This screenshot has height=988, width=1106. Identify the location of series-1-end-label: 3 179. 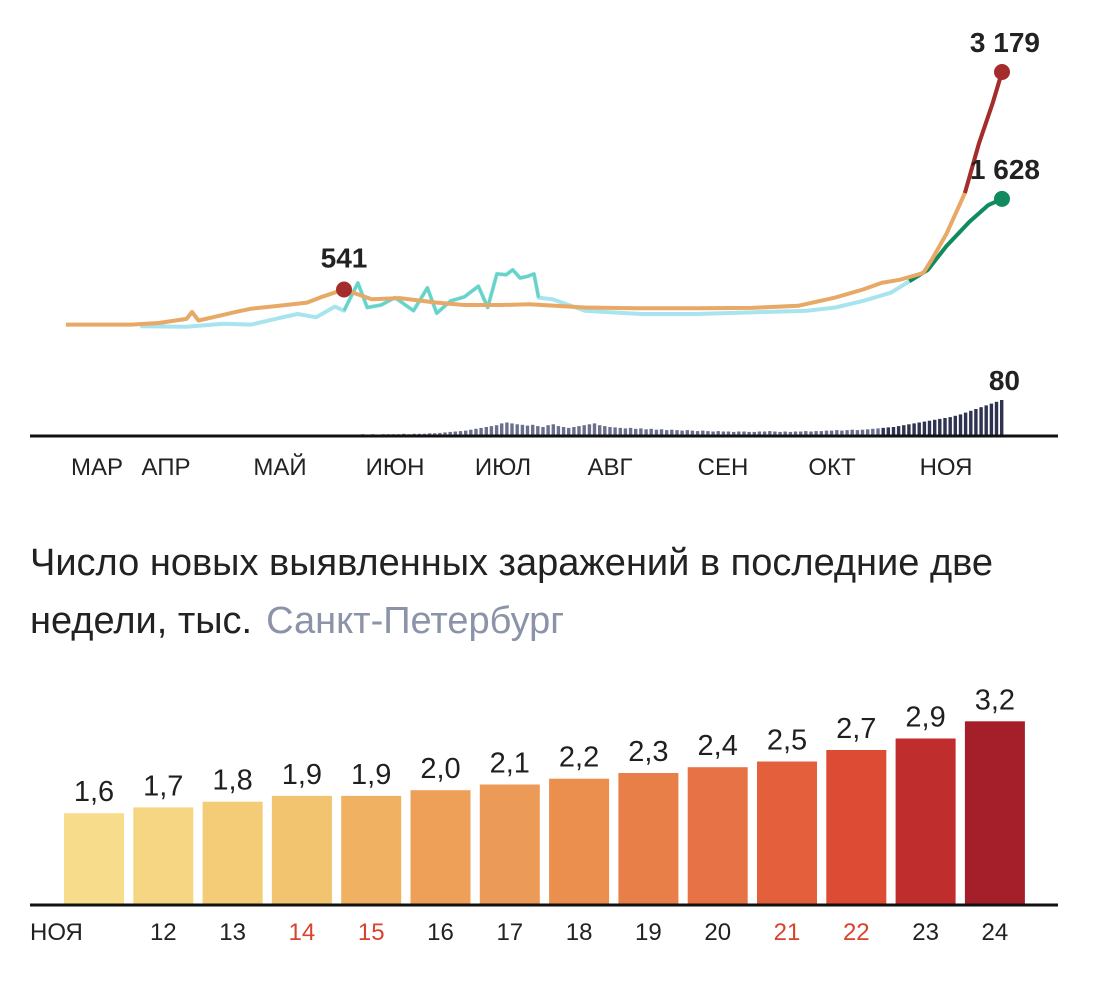
(1005, 42).